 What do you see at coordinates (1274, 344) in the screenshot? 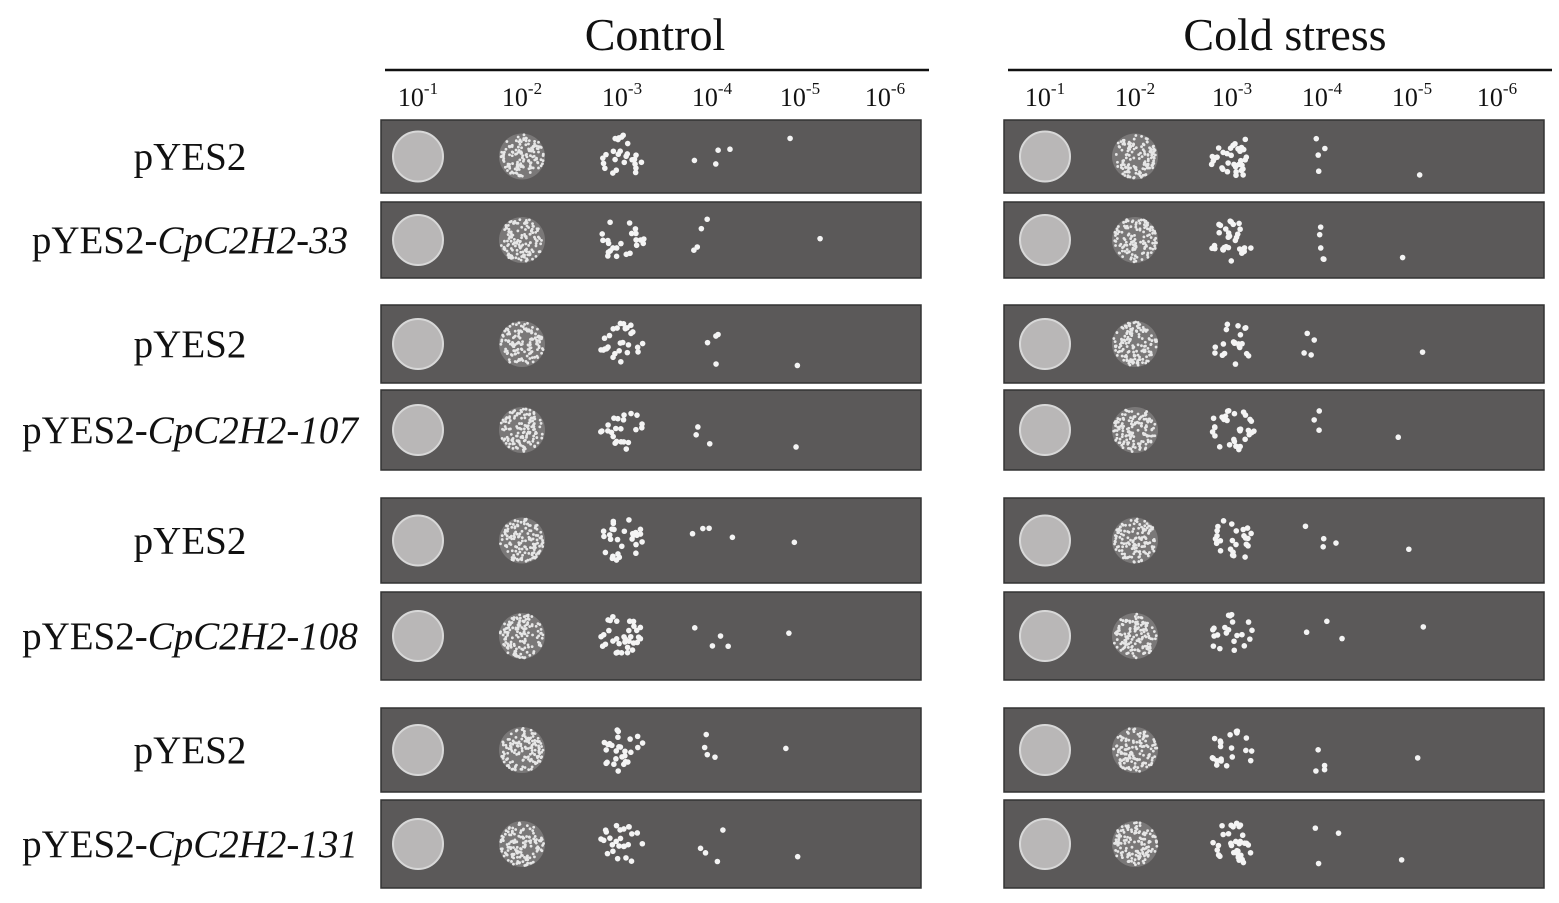
I see `plate-background` at bounding box center [1274, 344].